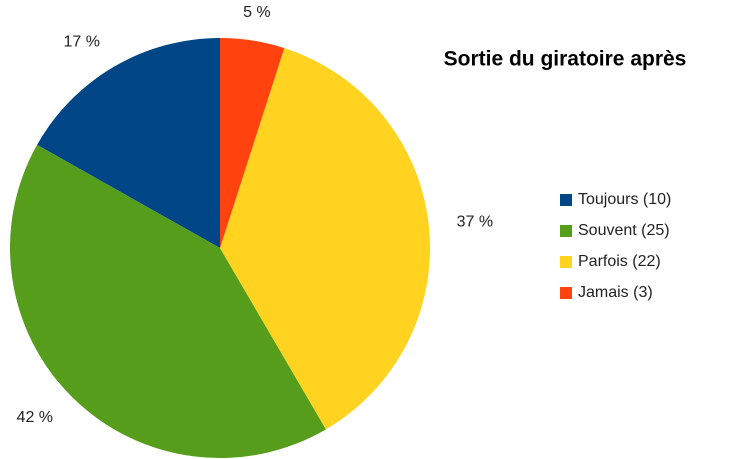 This screenshot has height=459, width=729. What do you see at coordinates (257, 12) in the screenshot?
I see `data-label: 5 %` at bounding box center [257, 12].